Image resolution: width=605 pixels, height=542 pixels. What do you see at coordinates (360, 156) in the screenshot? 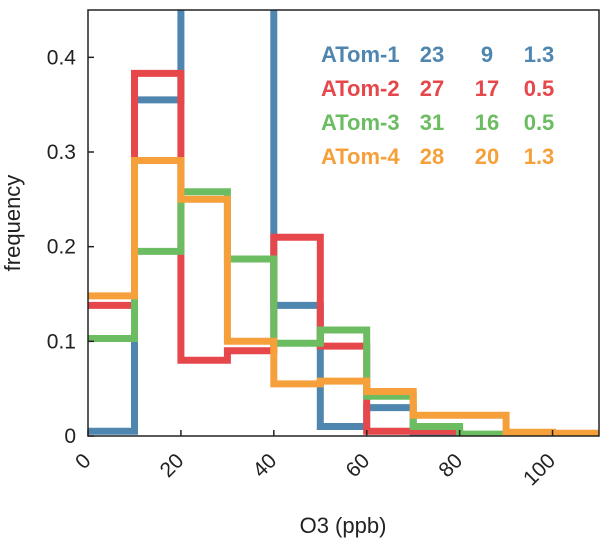
I see `legend-entry-atom-4: ATom-4` at bounding box center [360, 156].